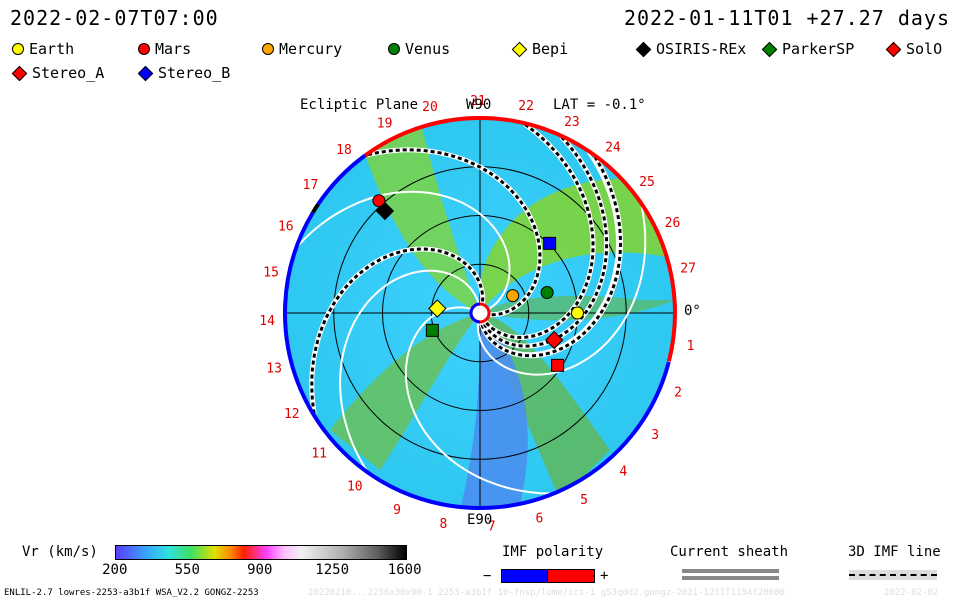 Image resolution: width=960 pixels, height=600 pixels. I want to click on body-stereo-b, so click(550, 243).